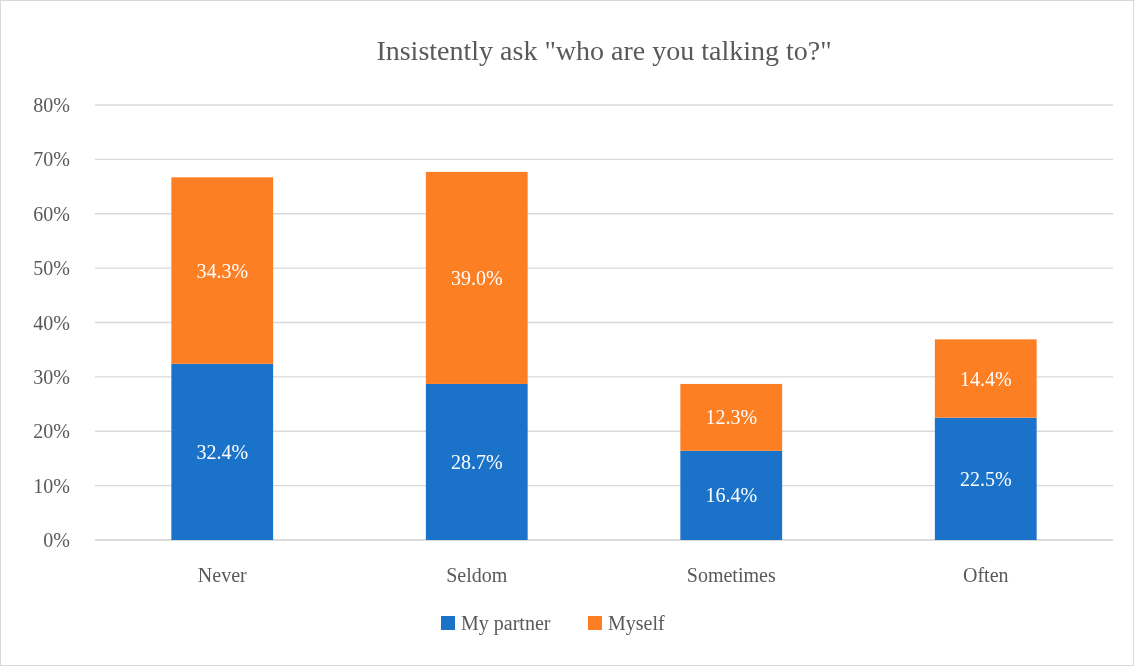 This screenshot has width=1134, height=666. I want to click on data-label: 22.5%, so click(985, 478).